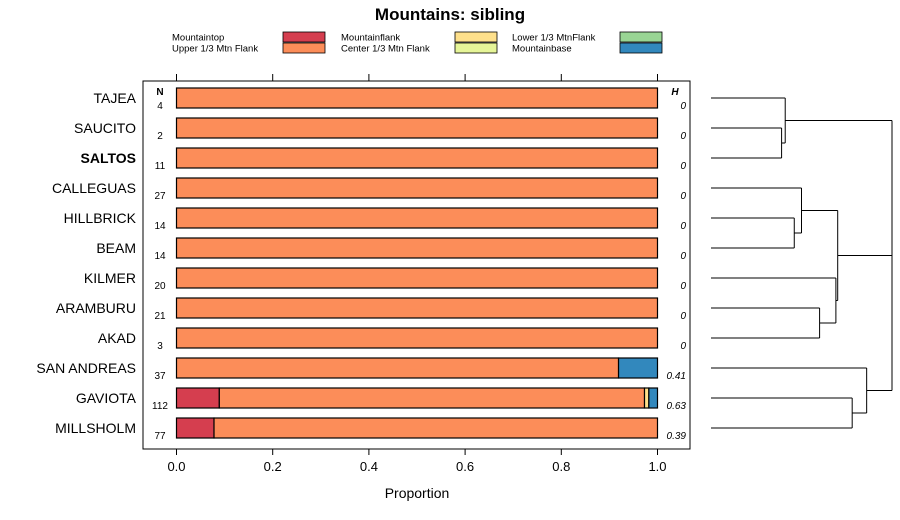 The image size is (900, 520). What do you see at coordinates (802, 263) in the screenshot?
I see `dendrogram` at bounding box center [802, 263].